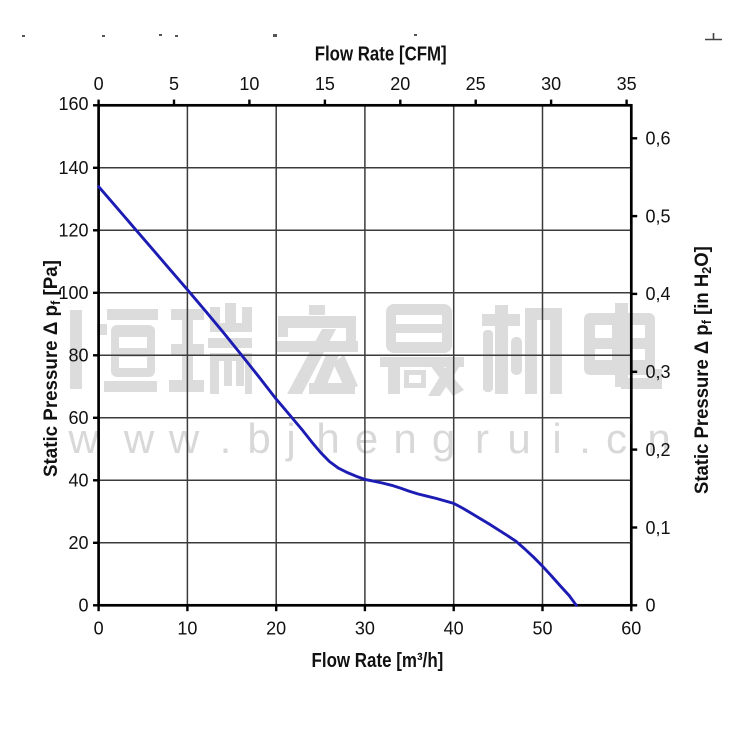  What do you see at coordinates (476, 84) in the screenshot?
I see `svg-text: 25` at bounding box center [476, 84].